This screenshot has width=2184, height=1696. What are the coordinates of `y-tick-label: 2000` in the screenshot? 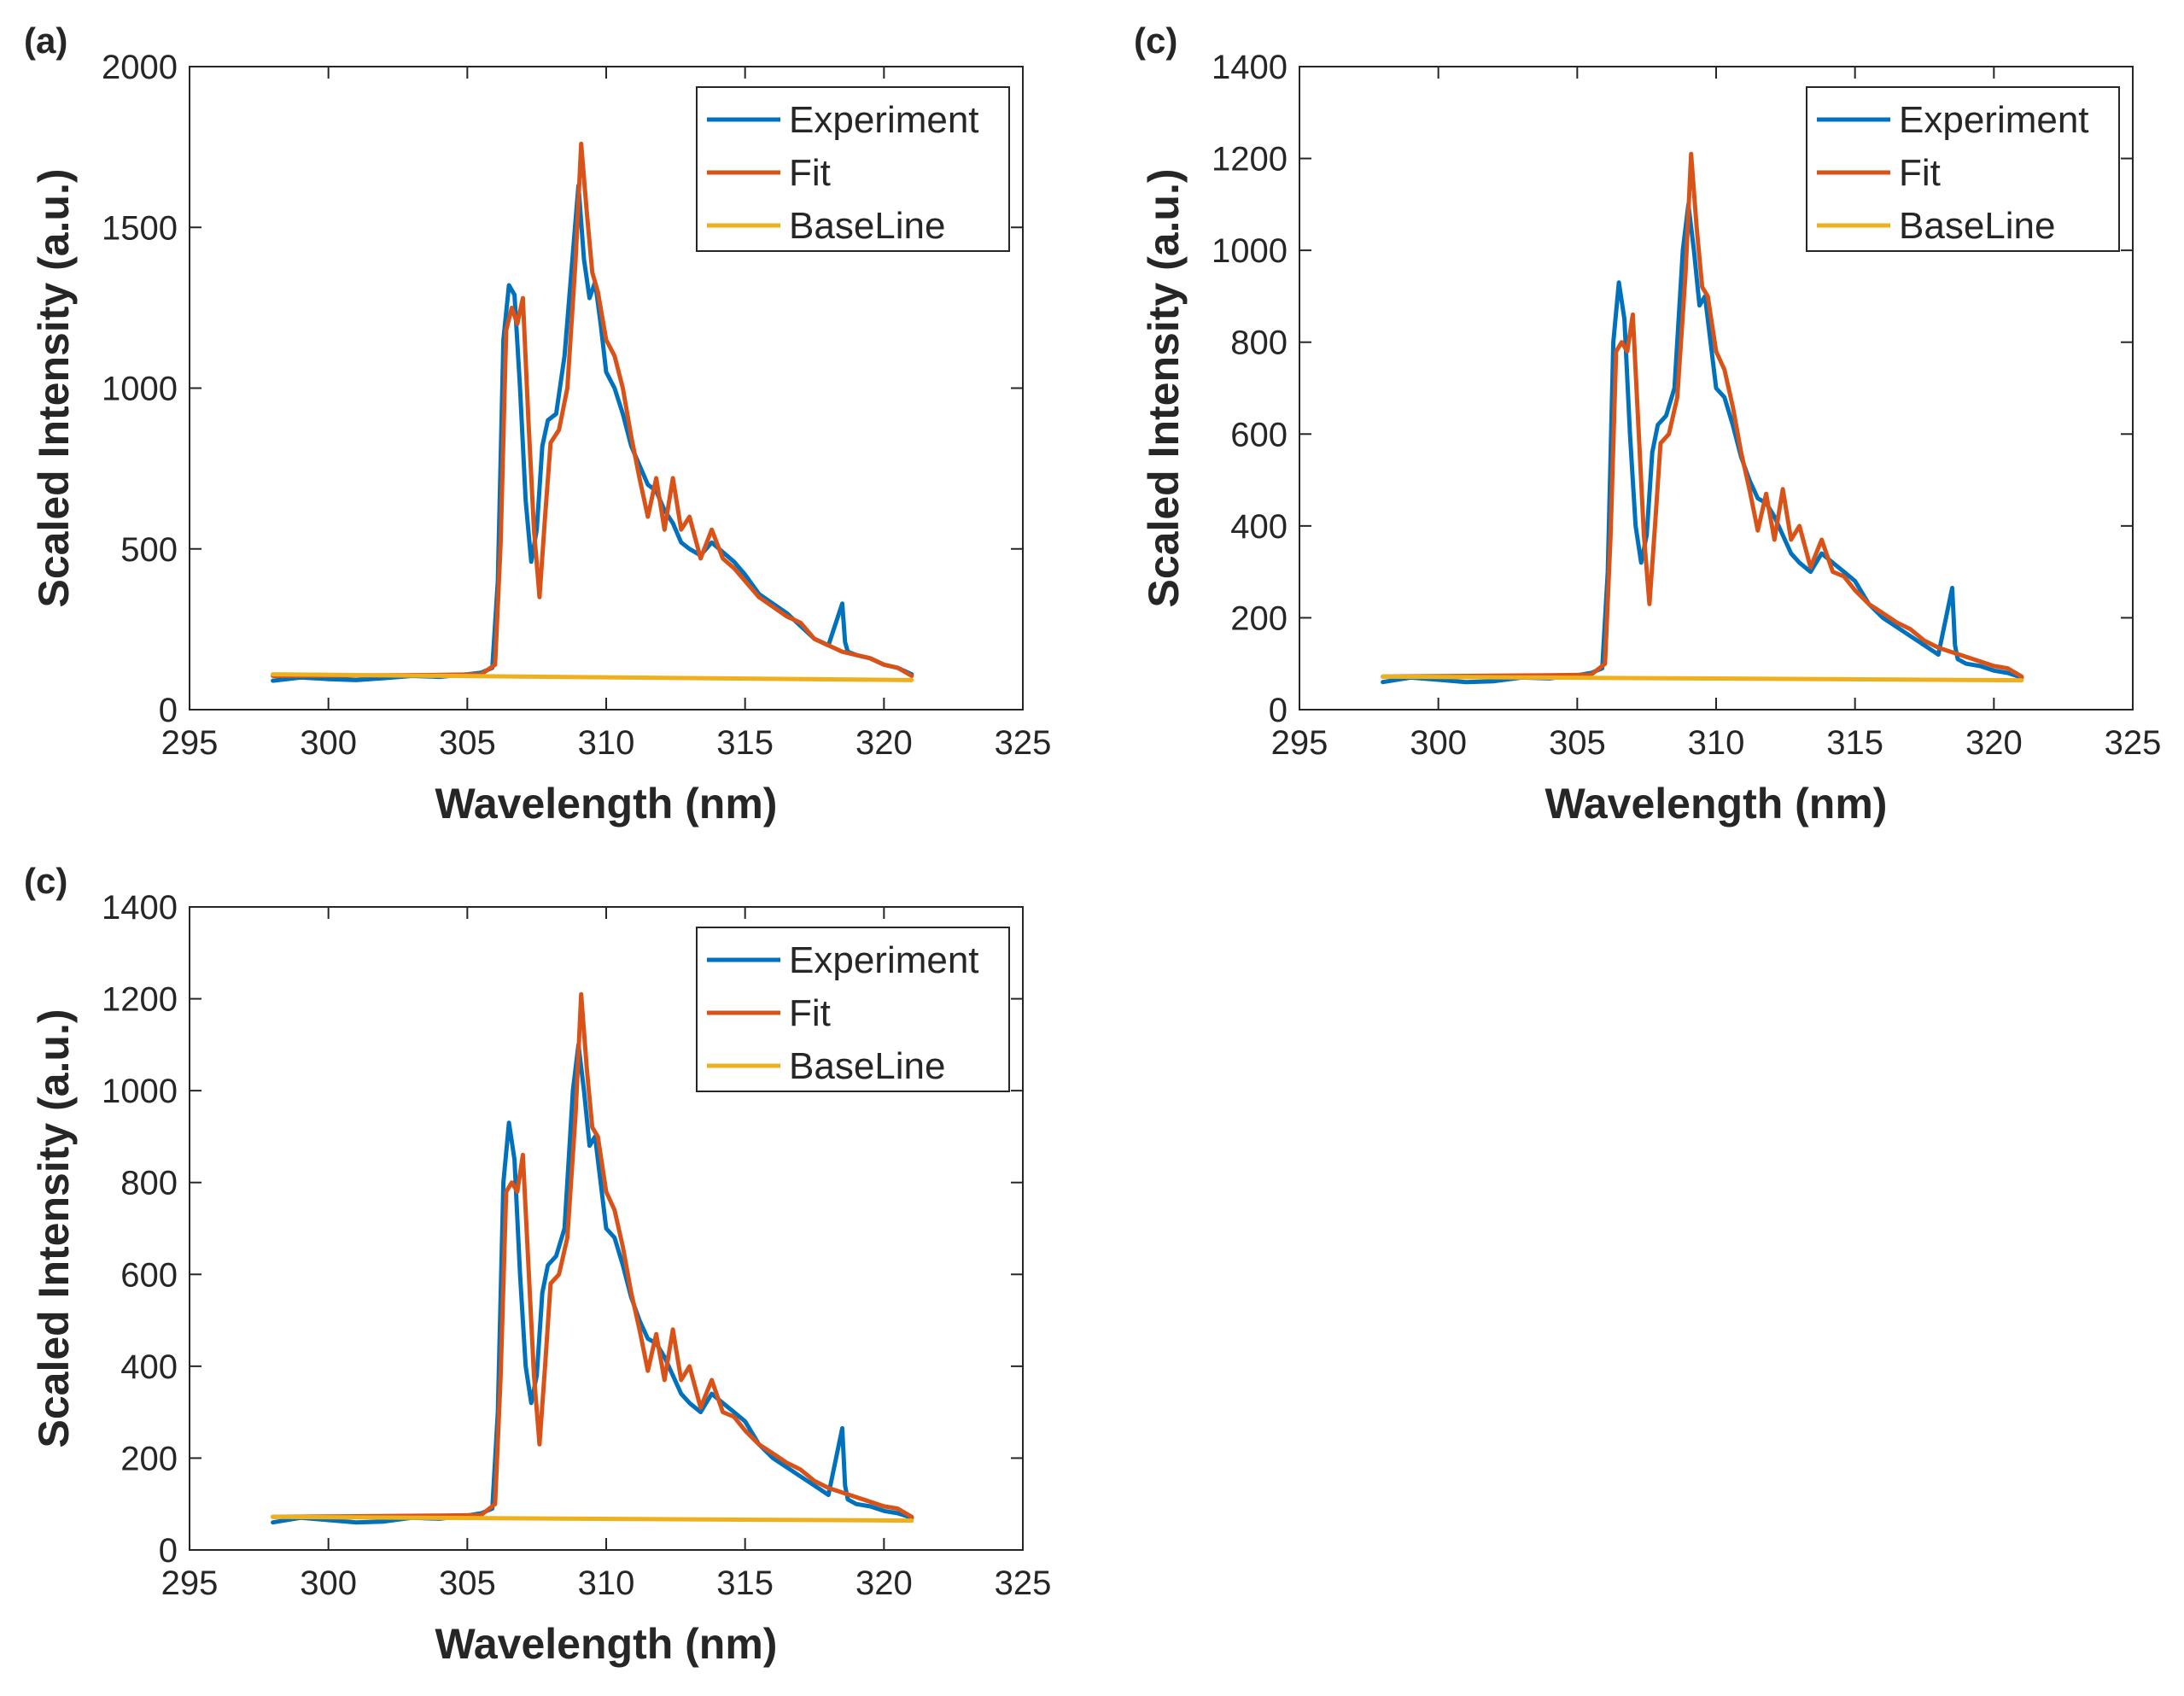 It's located at (140, 67).